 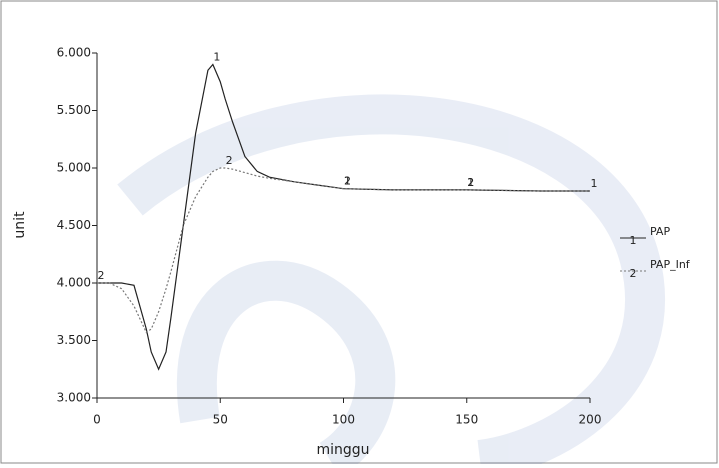 What do you see at coordinates (633, 240) in the screenshot?
I see `legend-marker: 1` at bounding box center [633, 240].